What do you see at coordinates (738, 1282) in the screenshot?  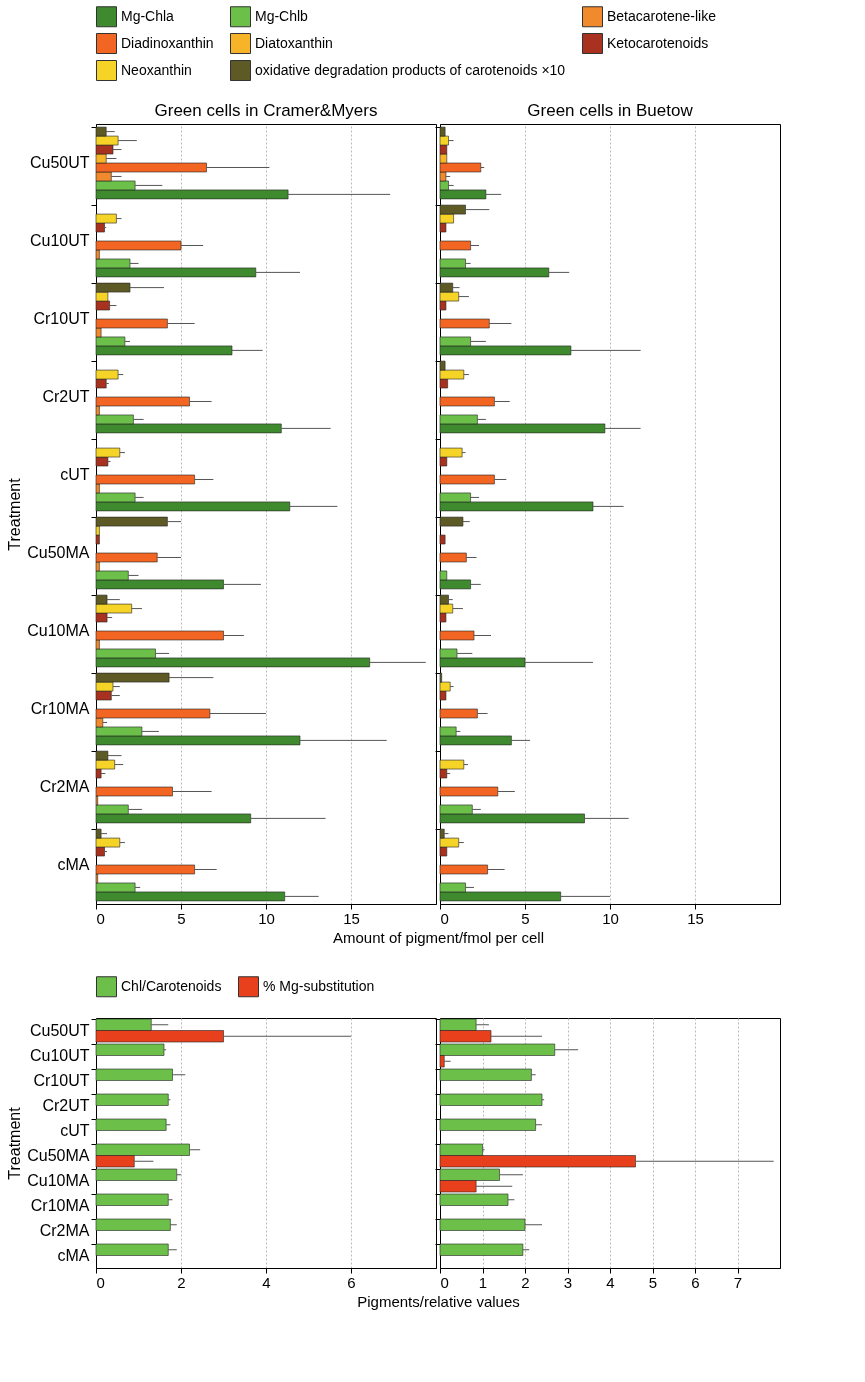 I see `x-tick-label: 7` at bounding box center [738, 1282].